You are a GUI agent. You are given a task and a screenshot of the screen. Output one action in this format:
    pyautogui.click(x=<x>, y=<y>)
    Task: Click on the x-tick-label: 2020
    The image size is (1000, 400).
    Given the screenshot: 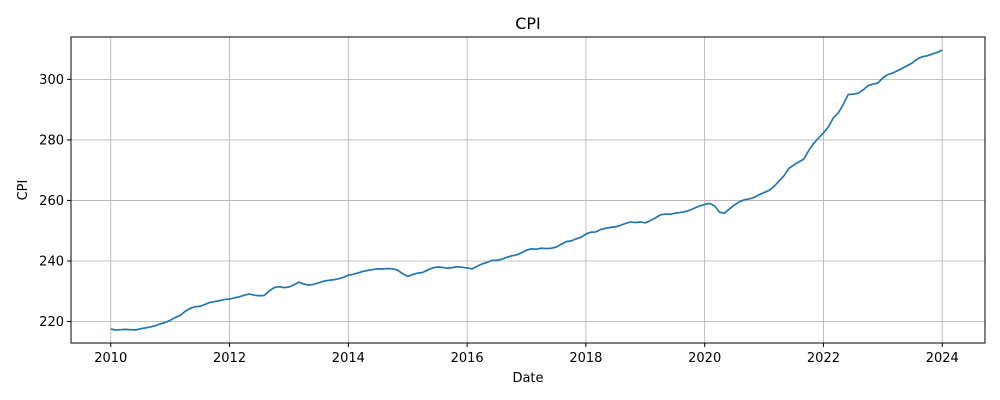 What is the action you would take?
    pyautogui.click(x=704, y=358)
    